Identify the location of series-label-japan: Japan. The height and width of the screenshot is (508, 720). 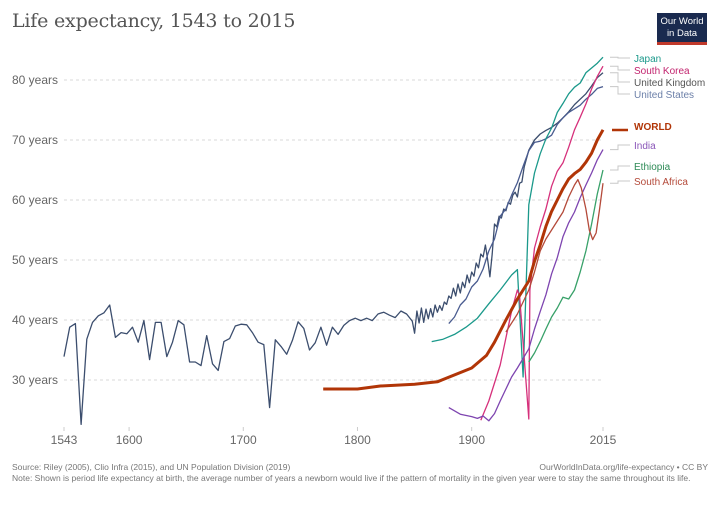
(647, 59).